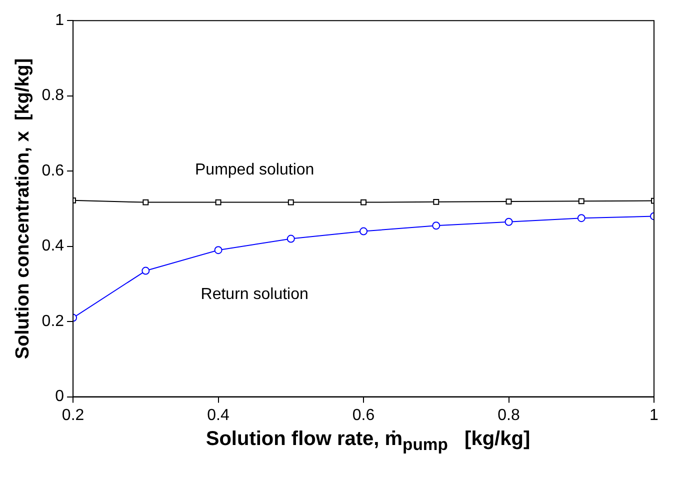 The width and height of the screenshot is (676, 480). Describe the element at coordinates (254, 294) in the screenshot. I see `series-label: Return solution` at that location.